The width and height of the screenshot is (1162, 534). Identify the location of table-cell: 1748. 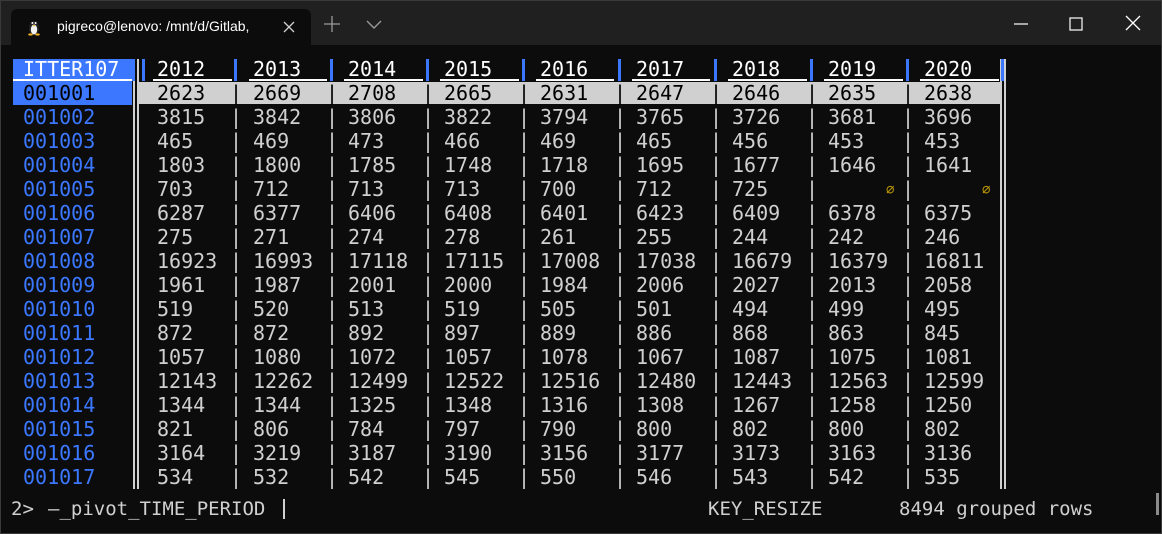
(468, 165).